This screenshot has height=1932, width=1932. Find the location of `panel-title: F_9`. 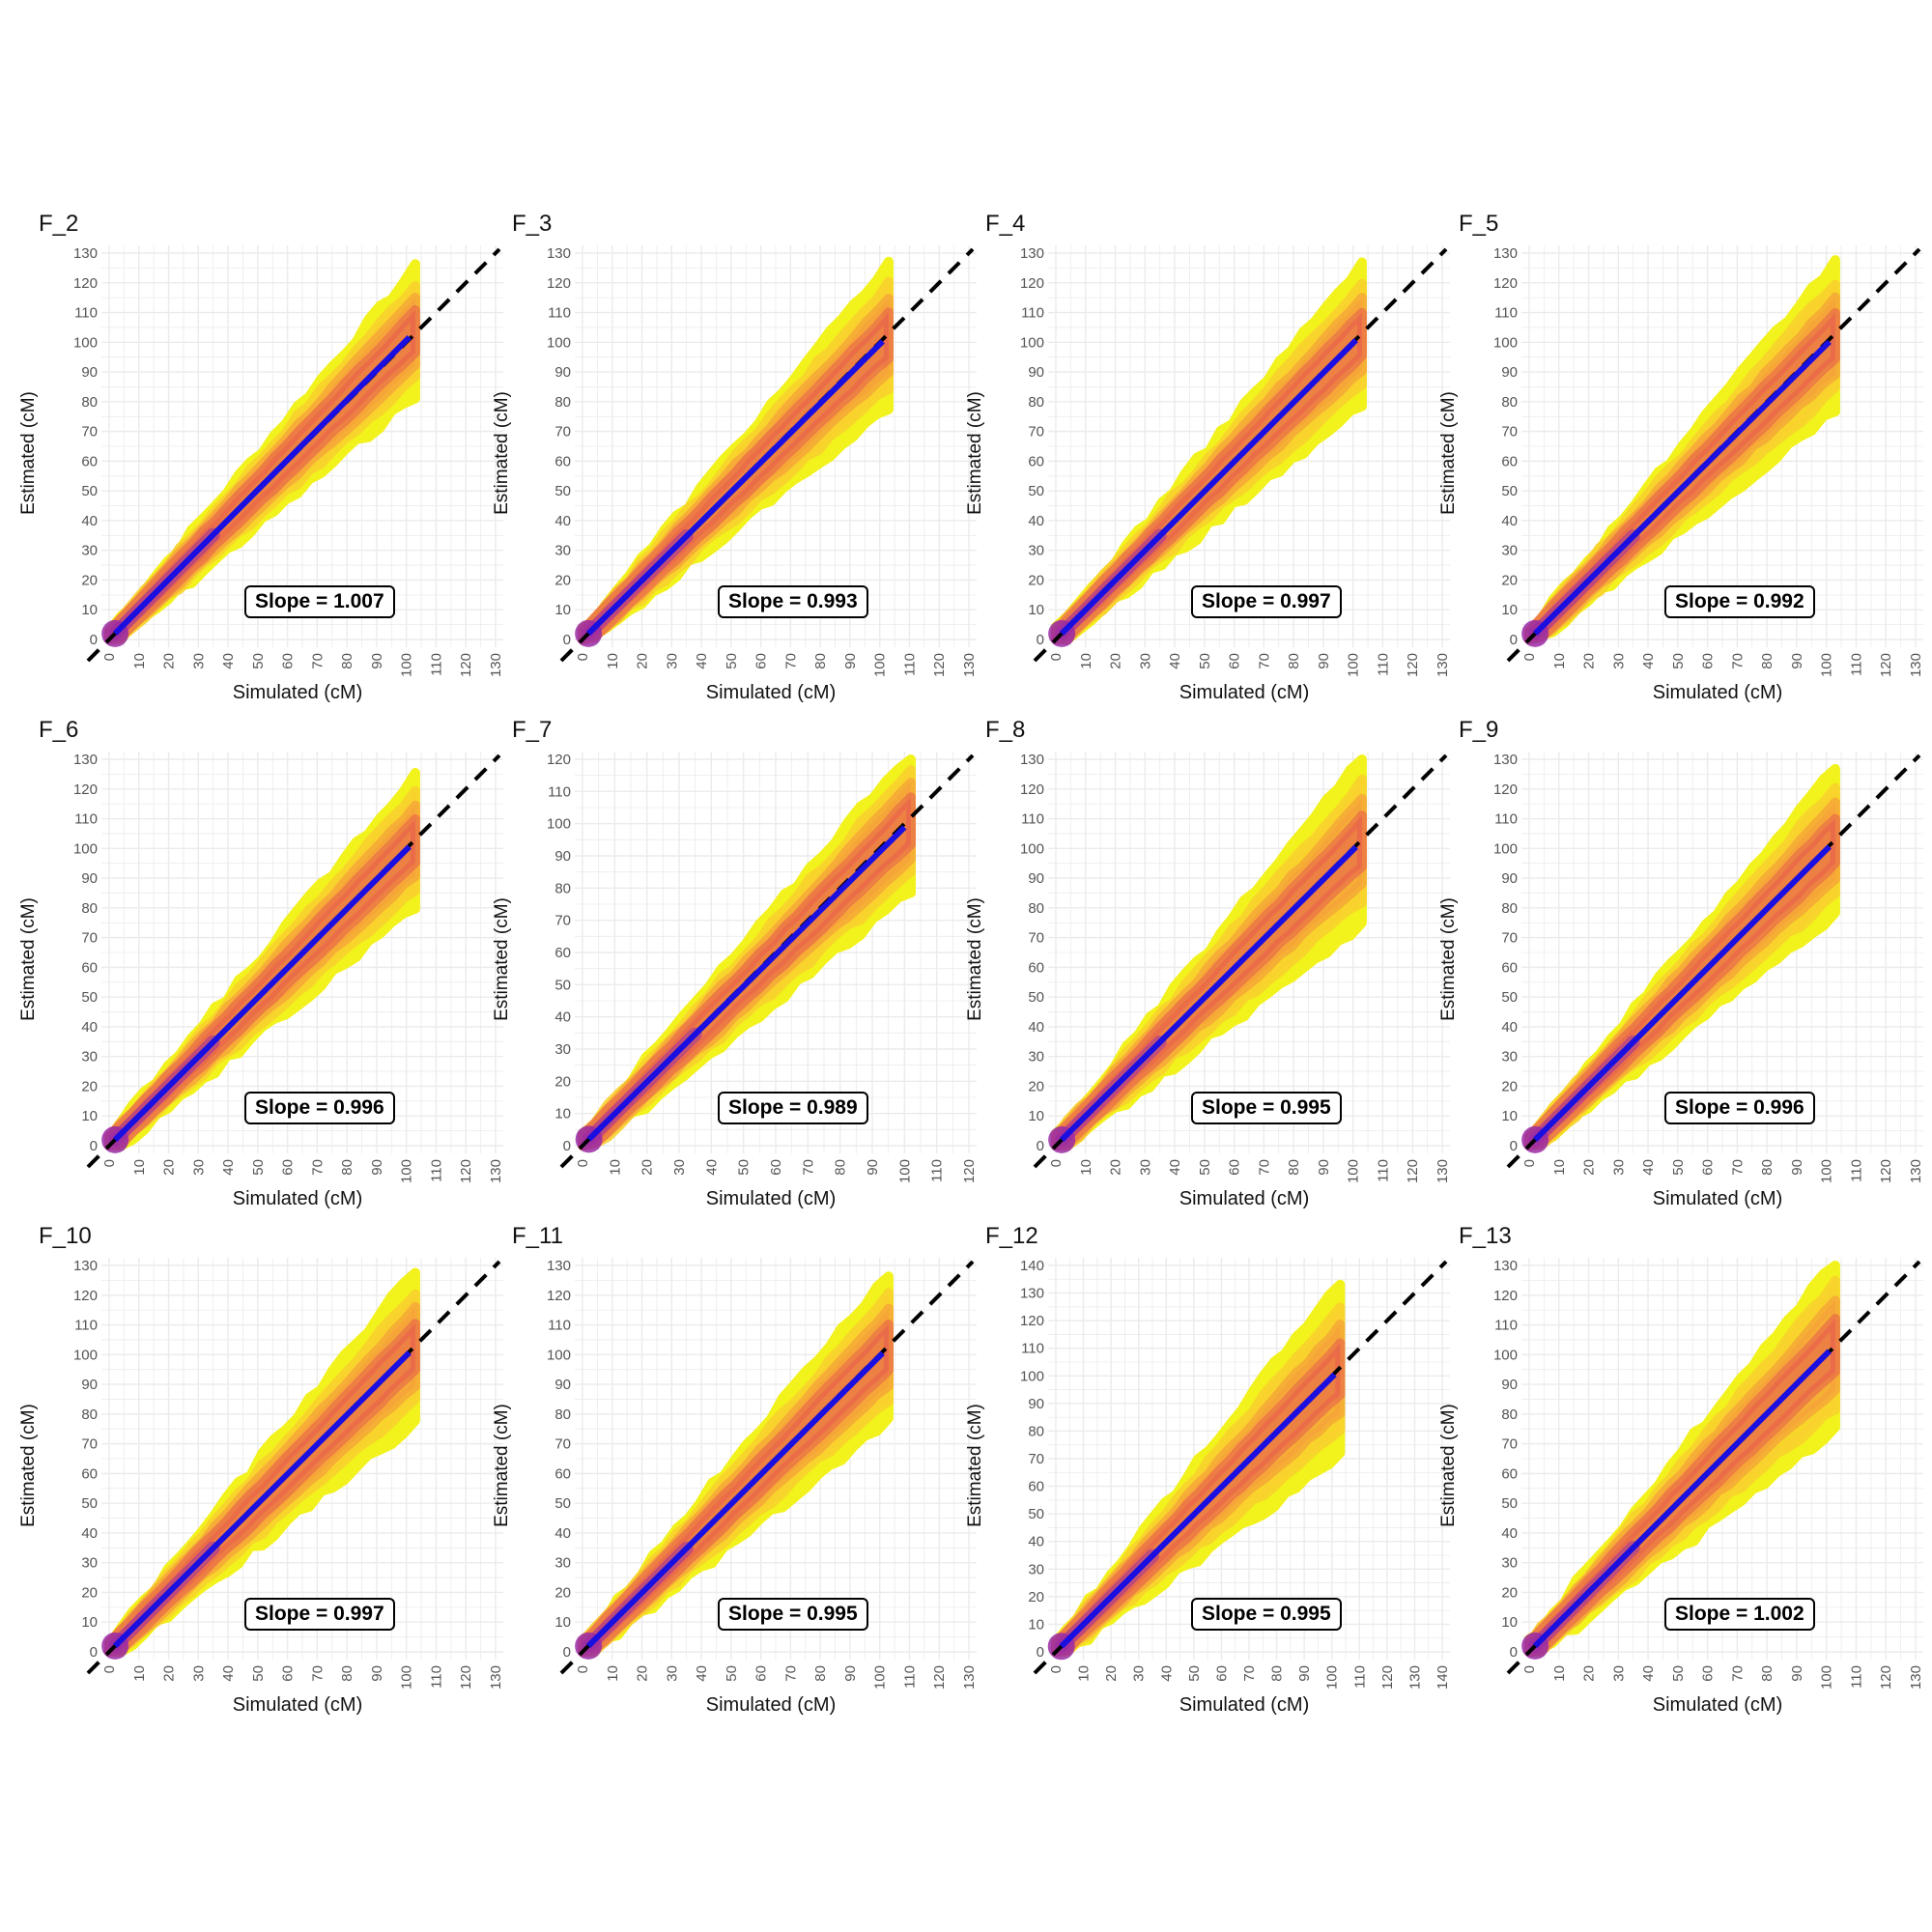

panel-title: F_9 is located at coordinates (1479, 730).